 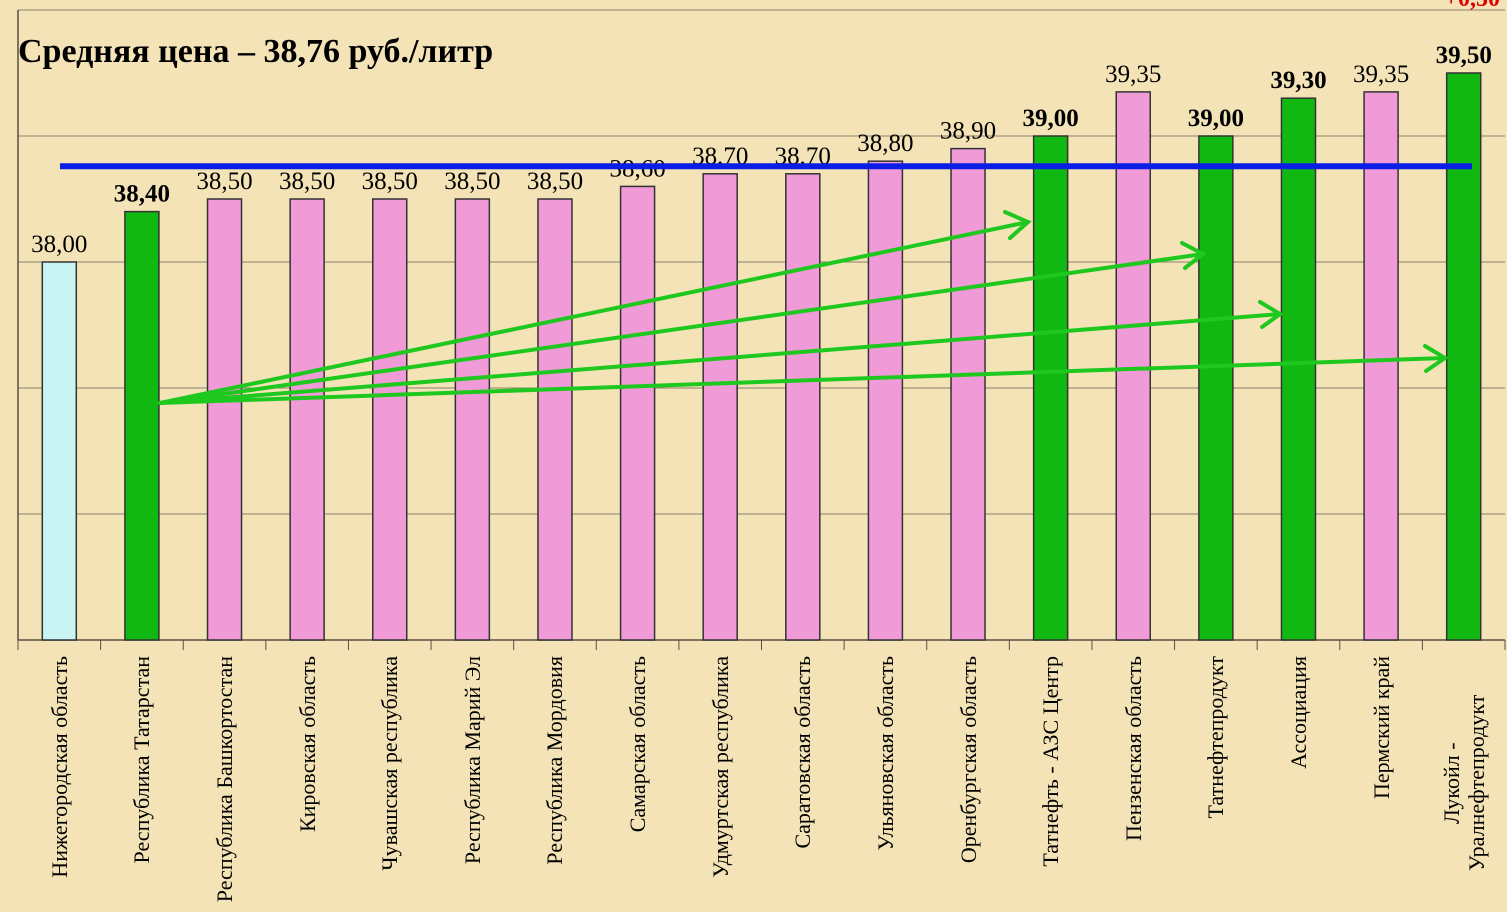 I want to click on x-tick-label-box: Пензенская область, so click(x=1133, y=784).